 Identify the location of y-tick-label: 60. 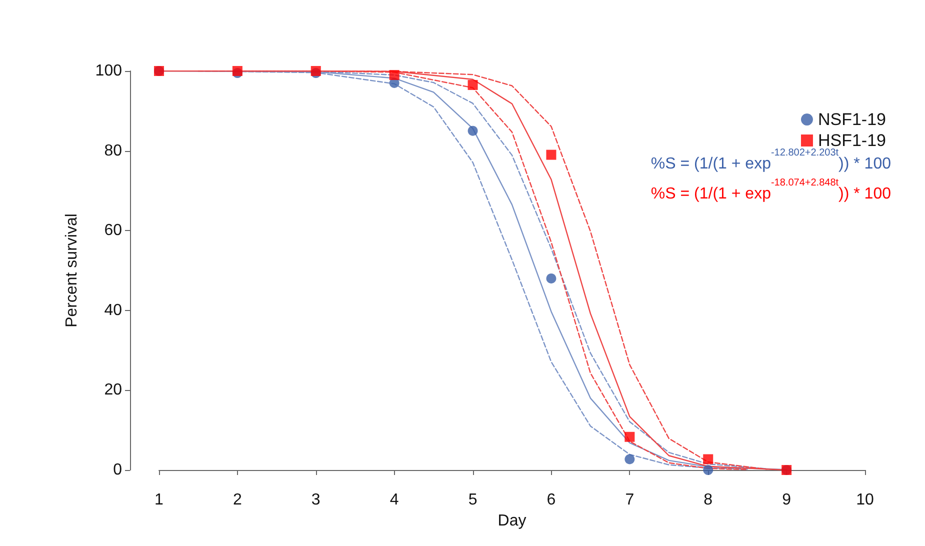
(113, 231).